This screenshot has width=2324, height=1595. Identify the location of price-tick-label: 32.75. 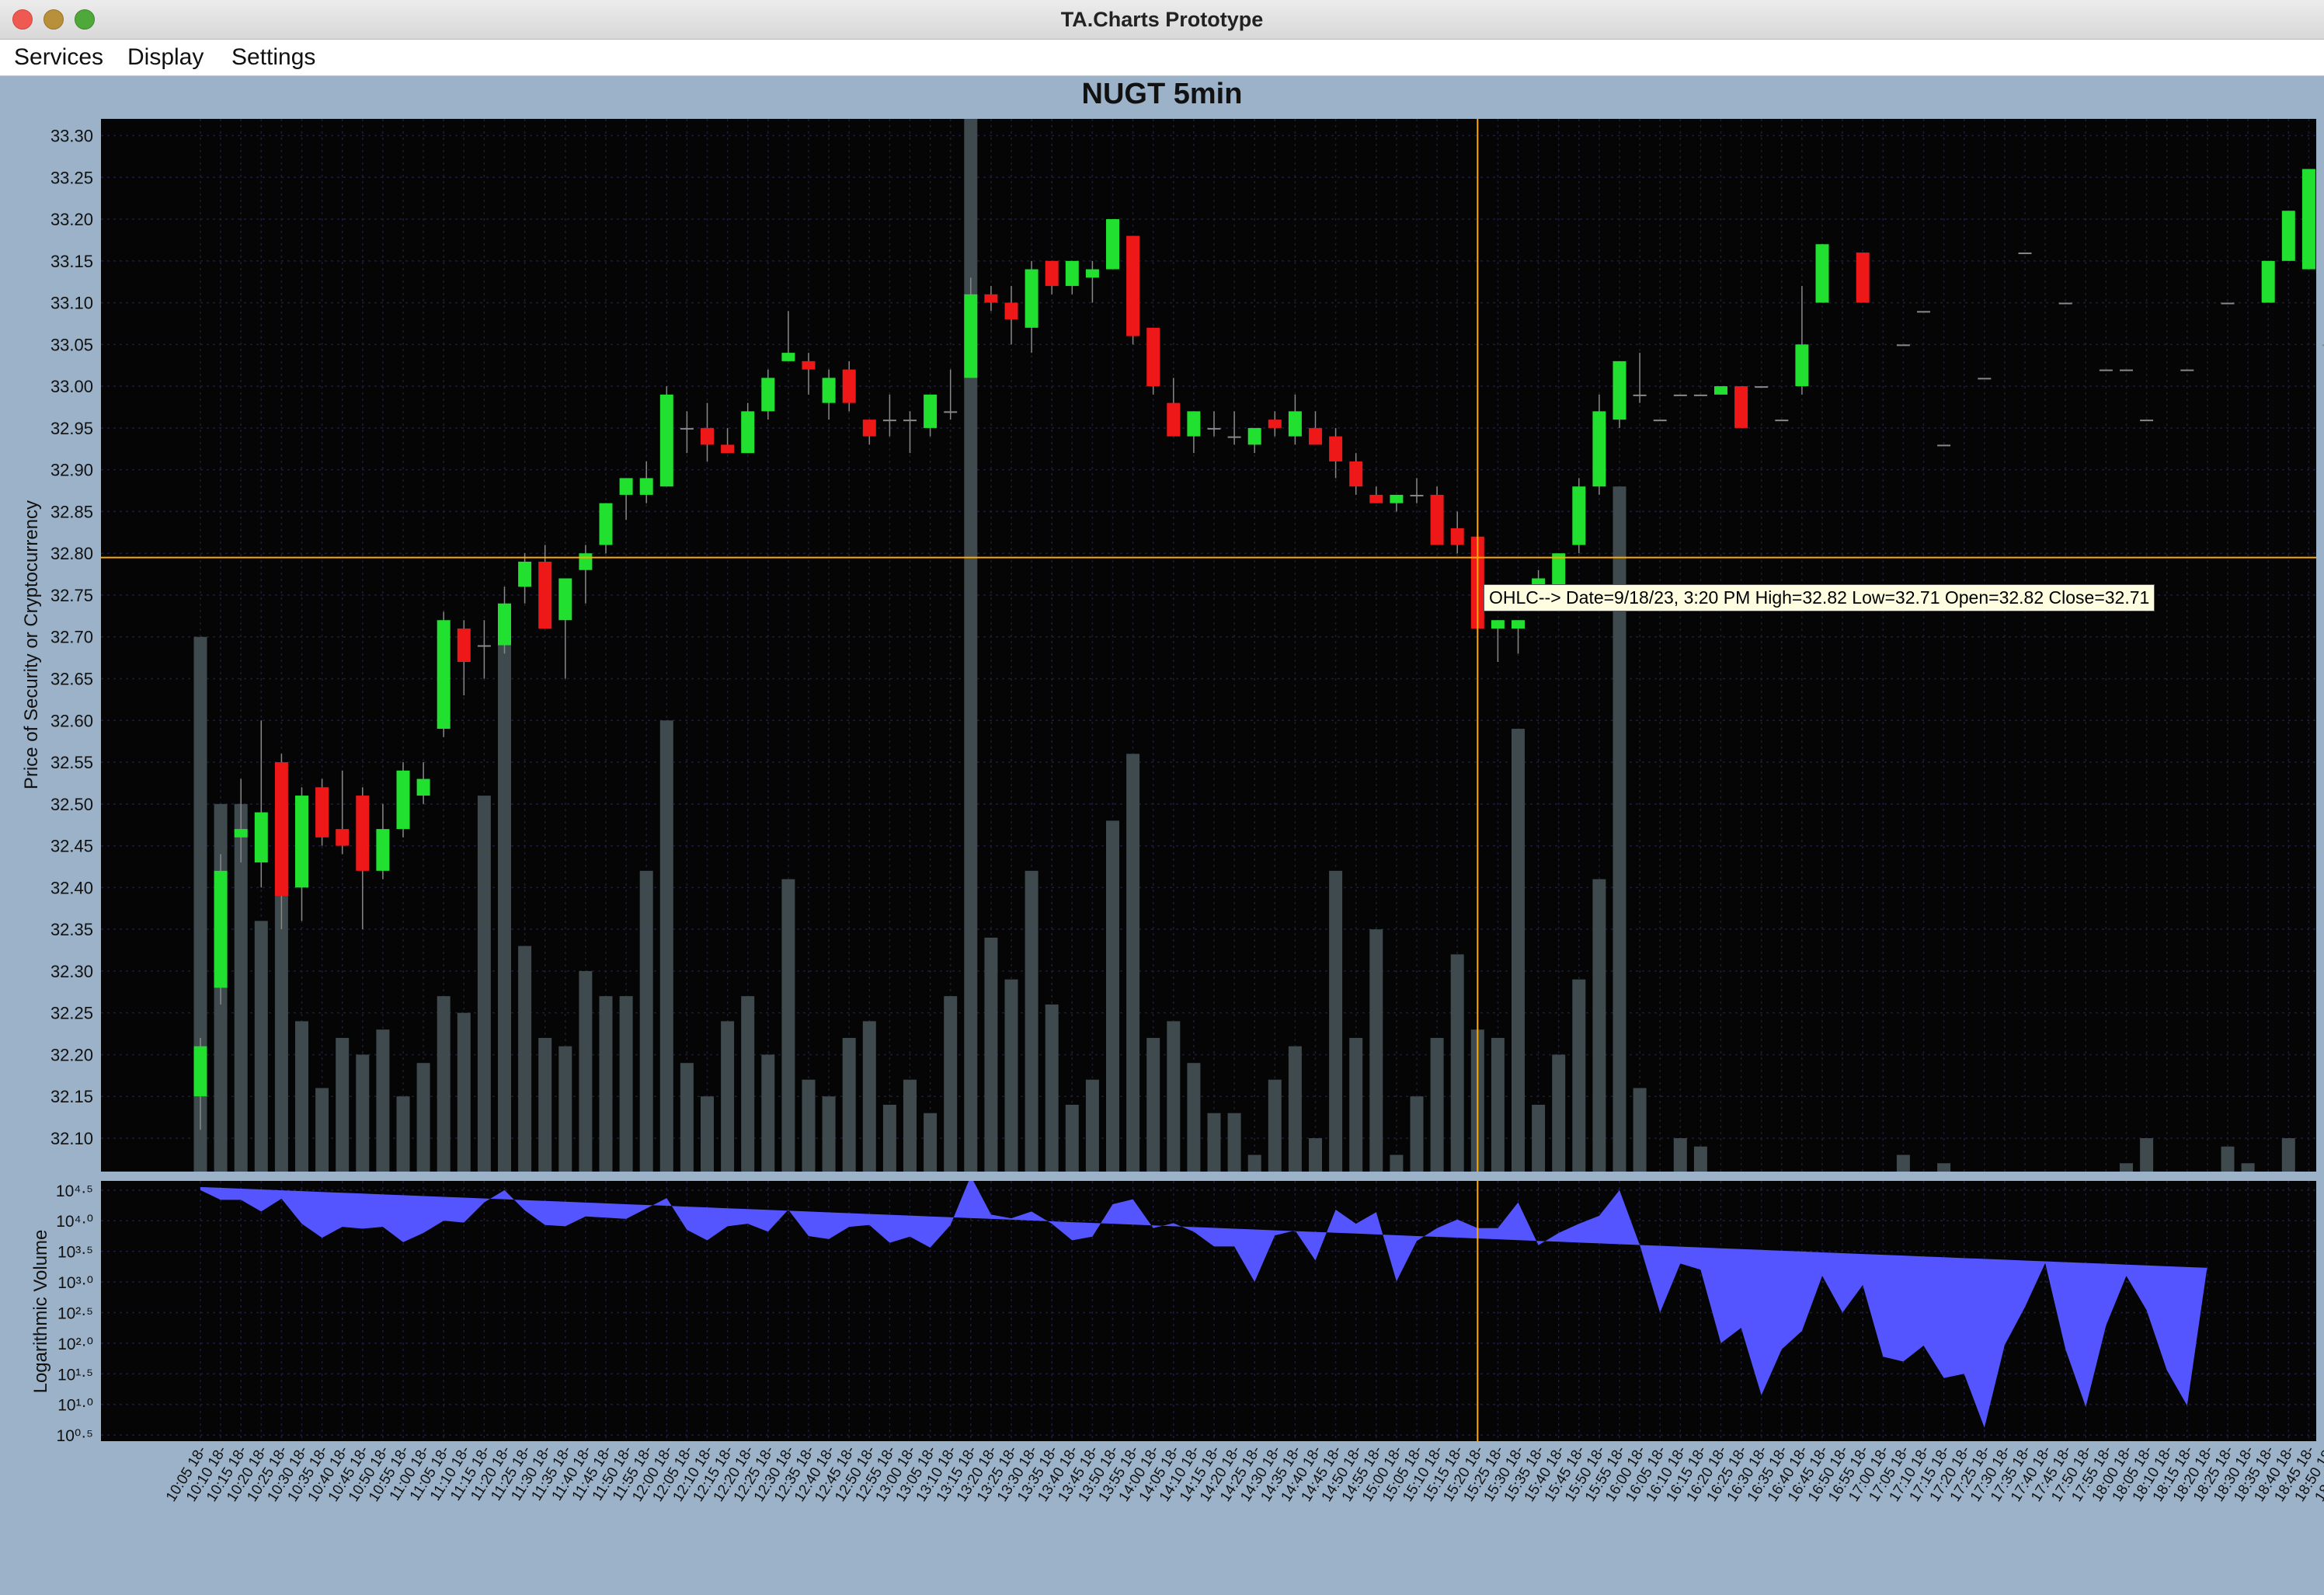
(71, 595).